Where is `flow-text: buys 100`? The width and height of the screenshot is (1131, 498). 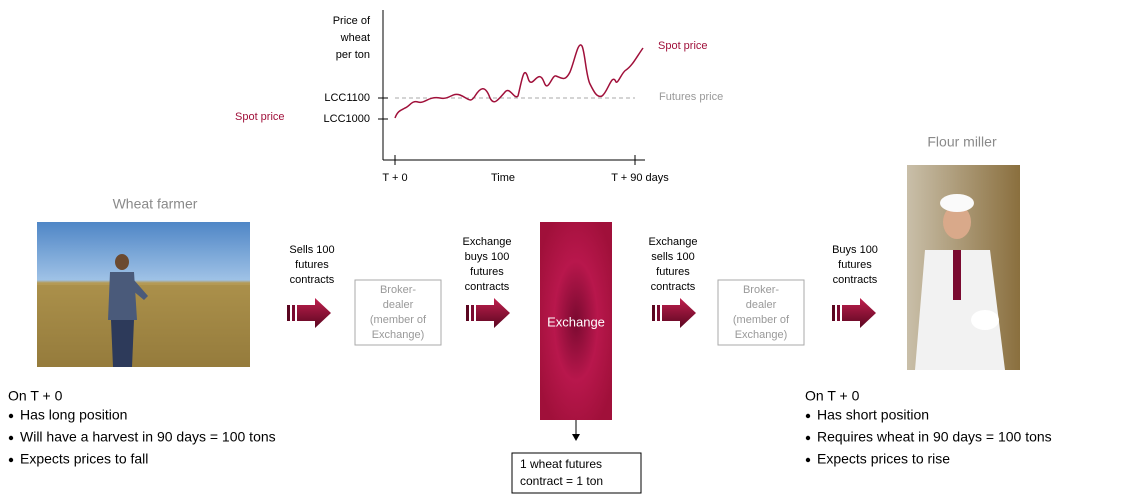
flow-text: buys 100 is located at coordinates (487, 257).